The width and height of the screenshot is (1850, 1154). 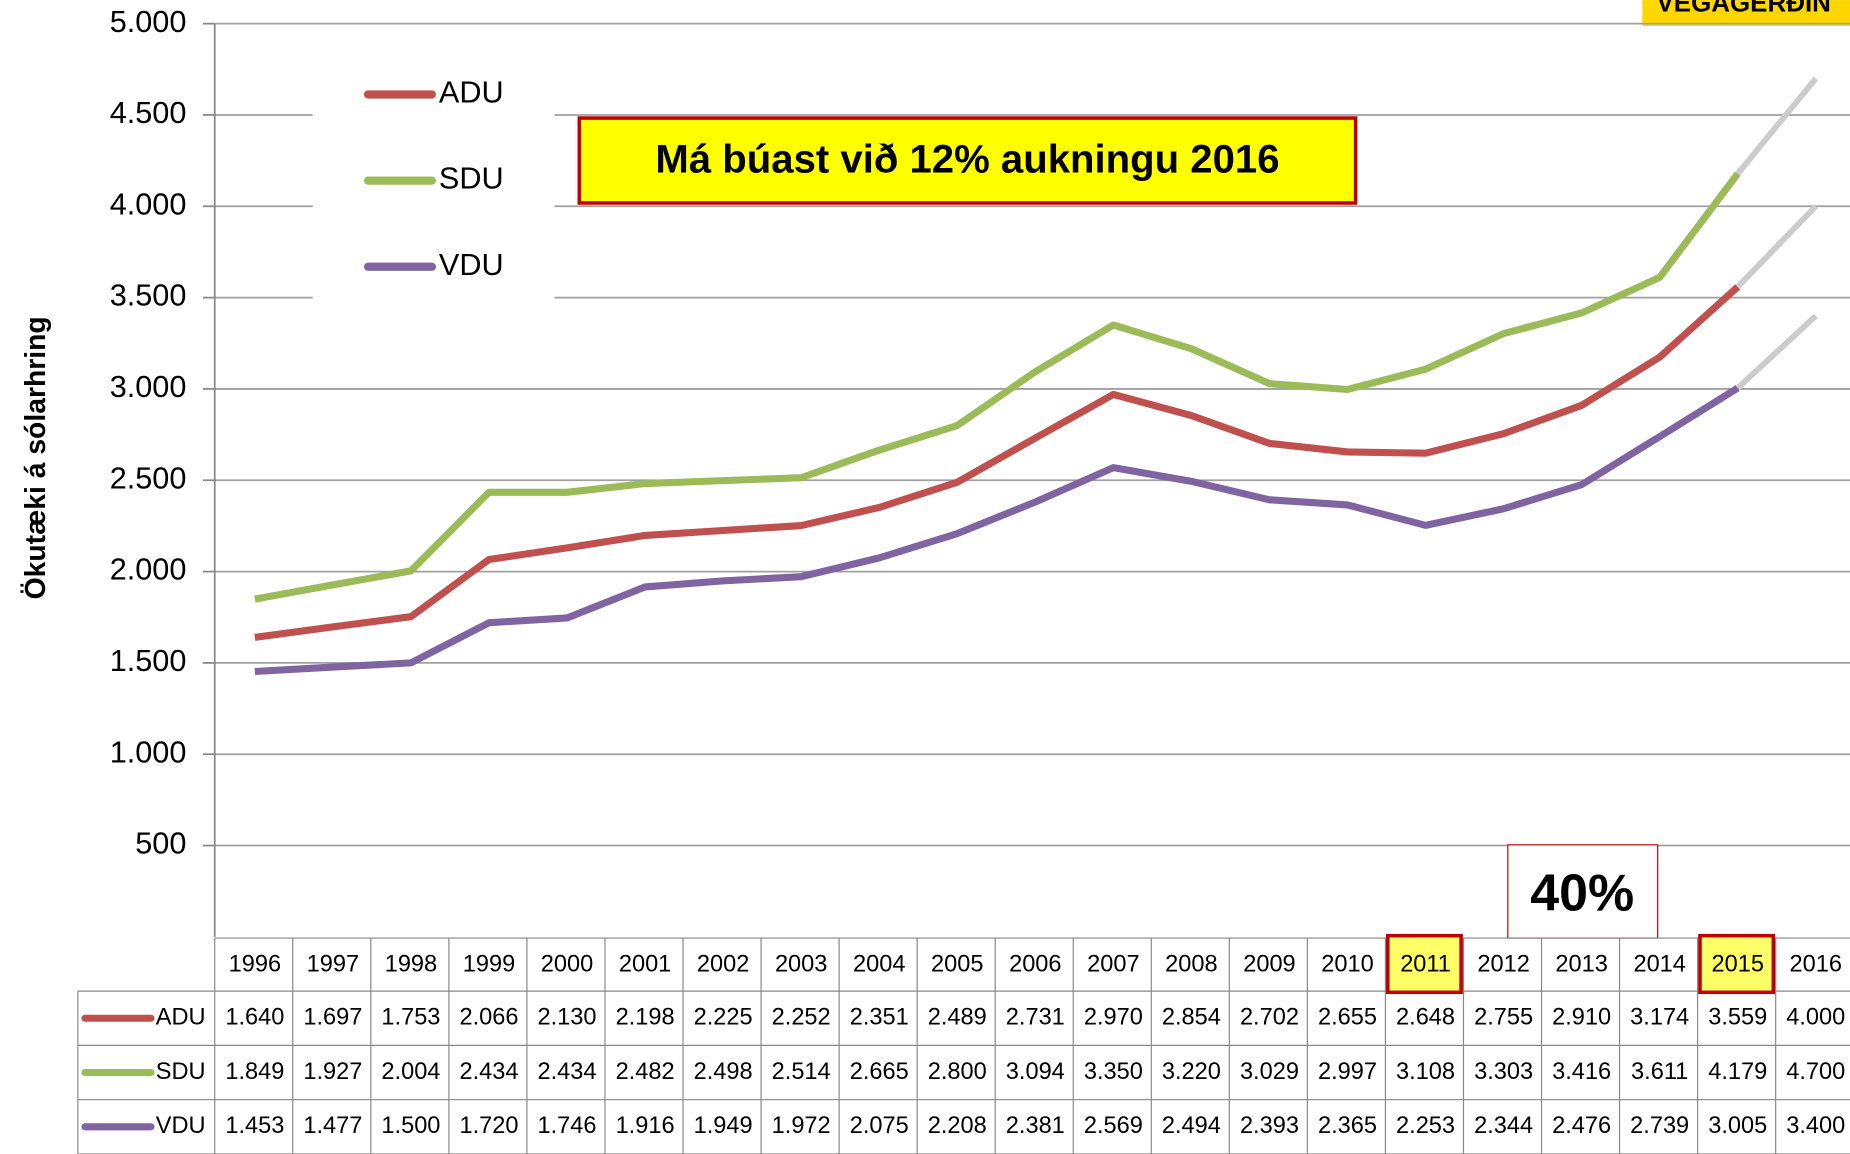 I want to click on table-value: 2.648, so click(x=1425, y=1016).